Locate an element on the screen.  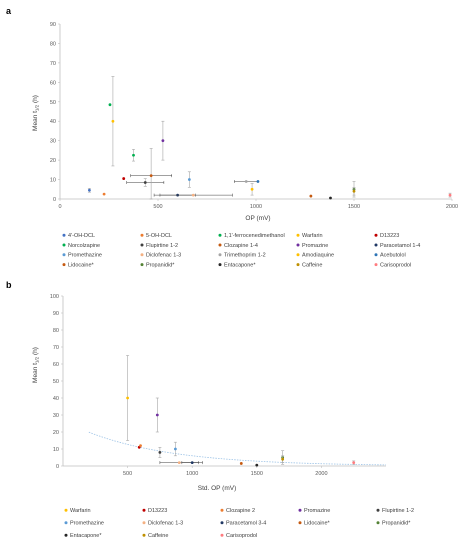
y-tick-label: 90 is located at coordinates (56, 314).